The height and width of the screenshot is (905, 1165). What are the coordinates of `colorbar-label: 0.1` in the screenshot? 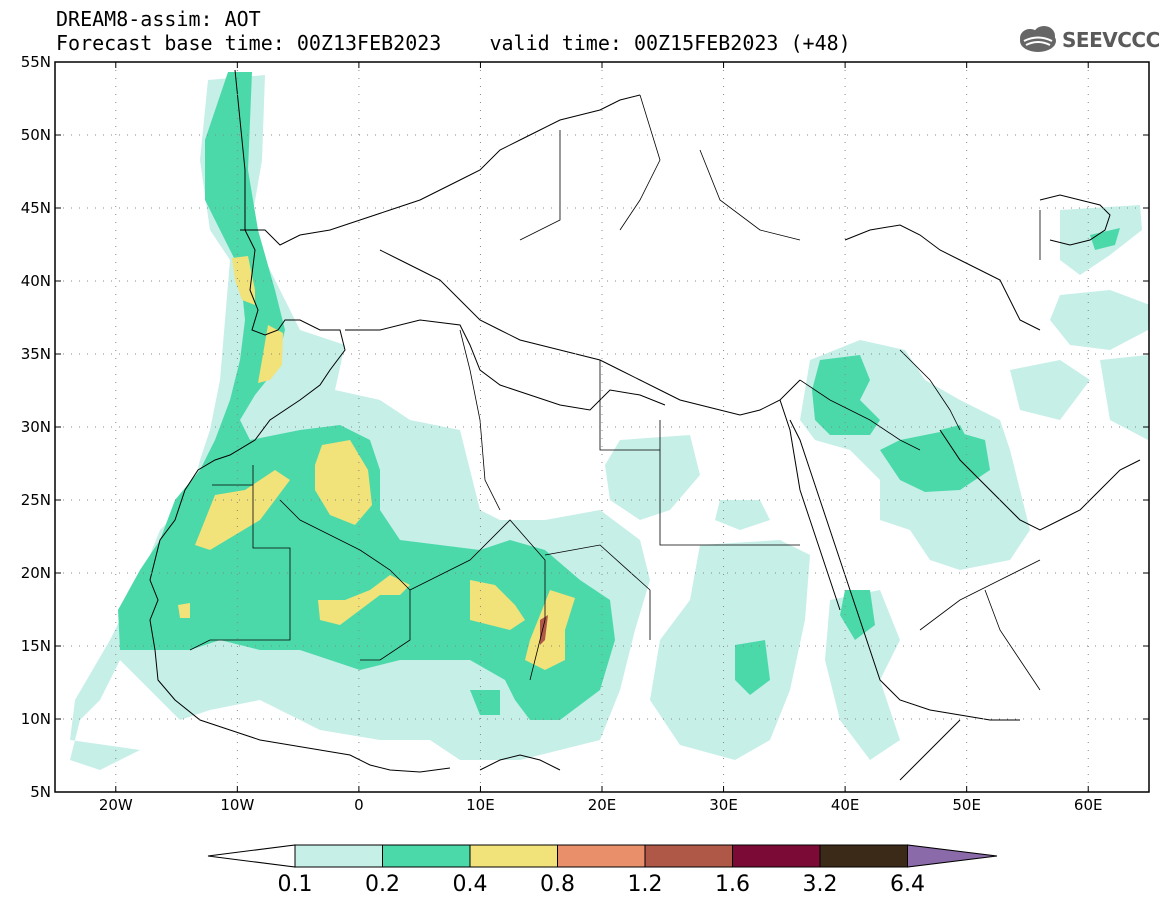 It's located at (295, 884).